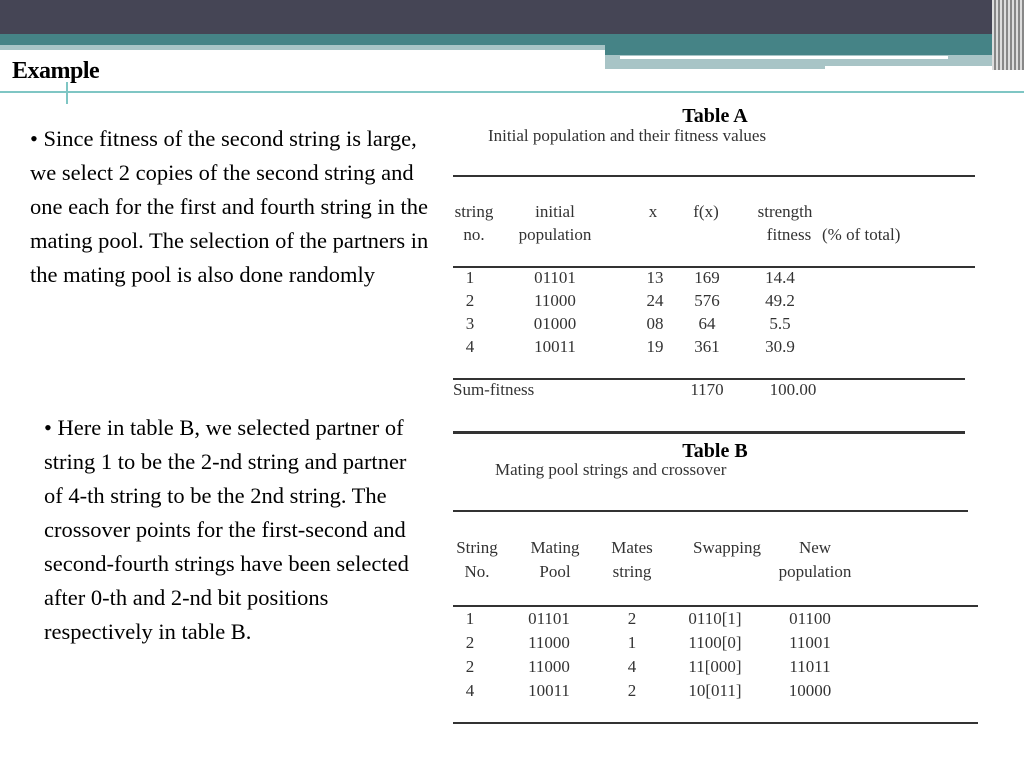 The height and width of the screenshot is (768, 1024). I want to click on table-cell: 1100[0], so click(715, 642).